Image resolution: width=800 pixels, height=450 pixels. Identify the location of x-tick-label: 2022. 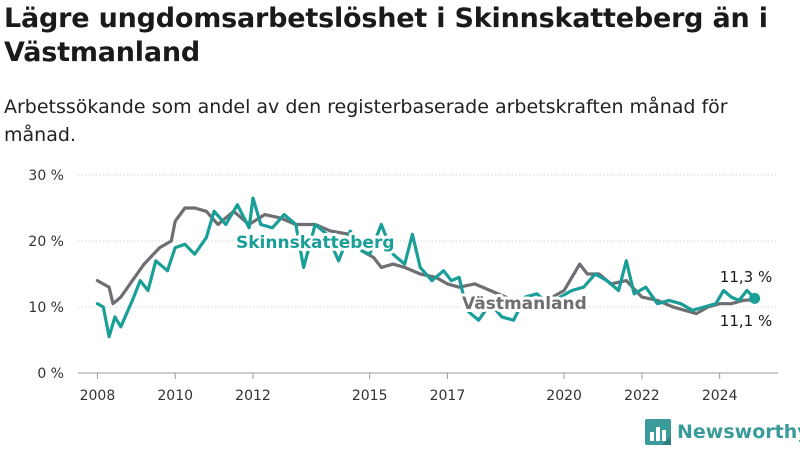
(642, 396).